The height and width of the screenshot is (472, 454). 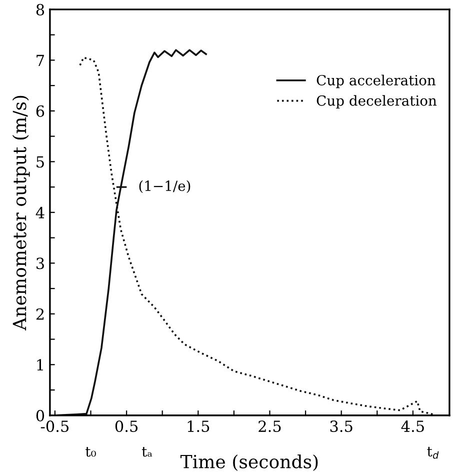 I want to click on y-tick-label: 8, so click(x=40, y=10).